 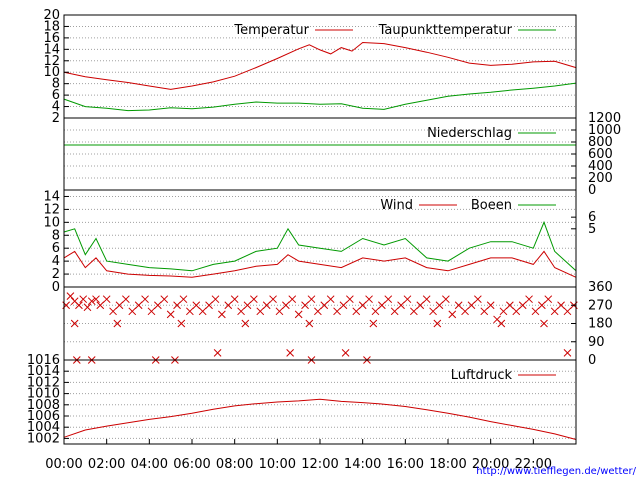 What do you see at coordinates (405, 464) in the screenshot?
I see `x-axis-tick-label: 16:00` at bounding box center [405, 464].